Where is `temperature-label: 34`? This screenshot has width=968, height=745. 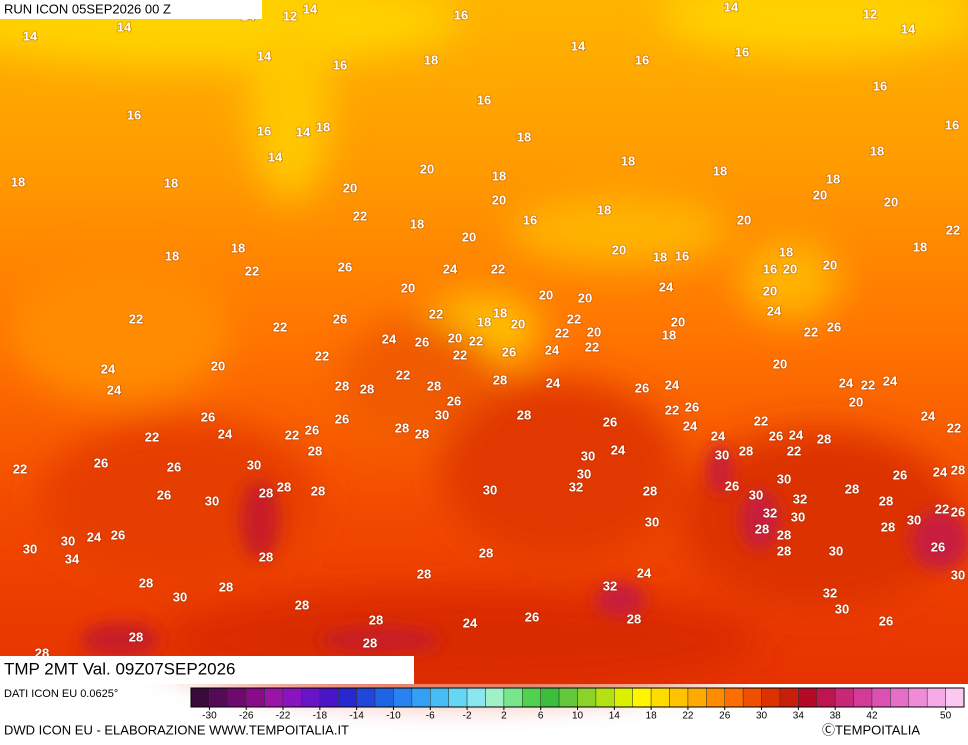 temperature-label: 34 is located at coordinates (72, 558).